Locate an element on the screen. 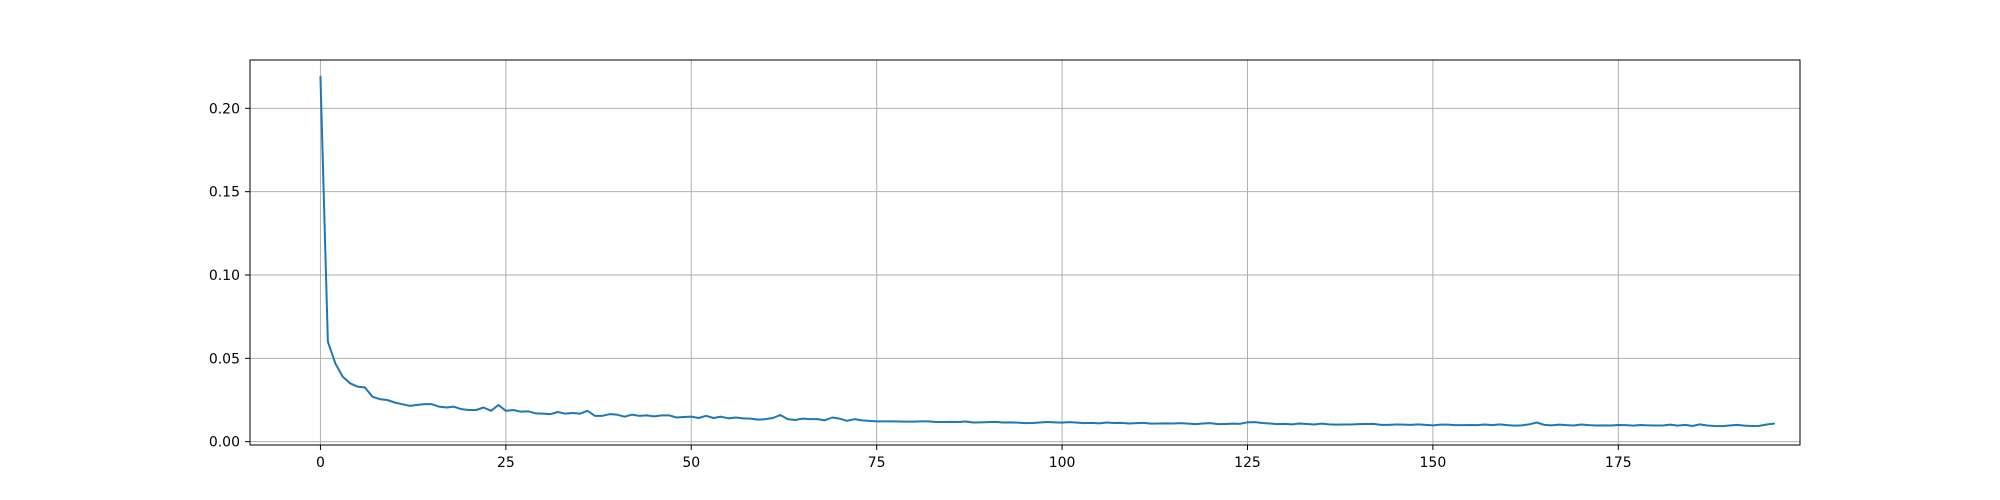 This screenshot has width=2000, height=500. x-tick-label: 125 is located at coordinates (1247, 463).